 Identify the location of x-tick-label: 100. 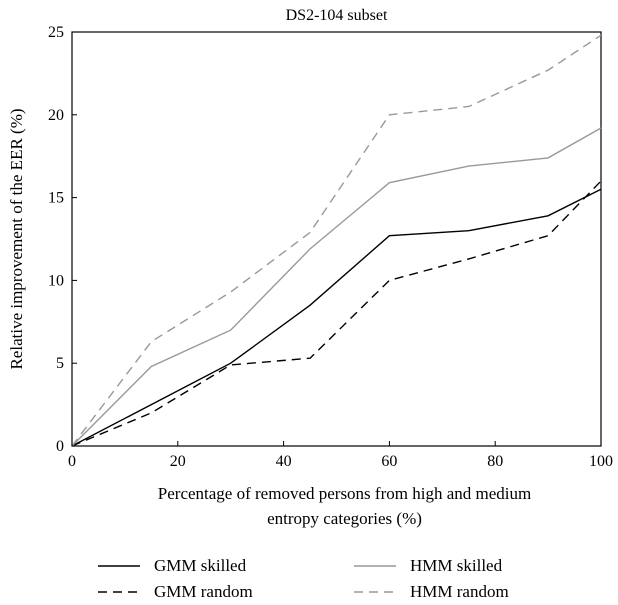
(601, 461).